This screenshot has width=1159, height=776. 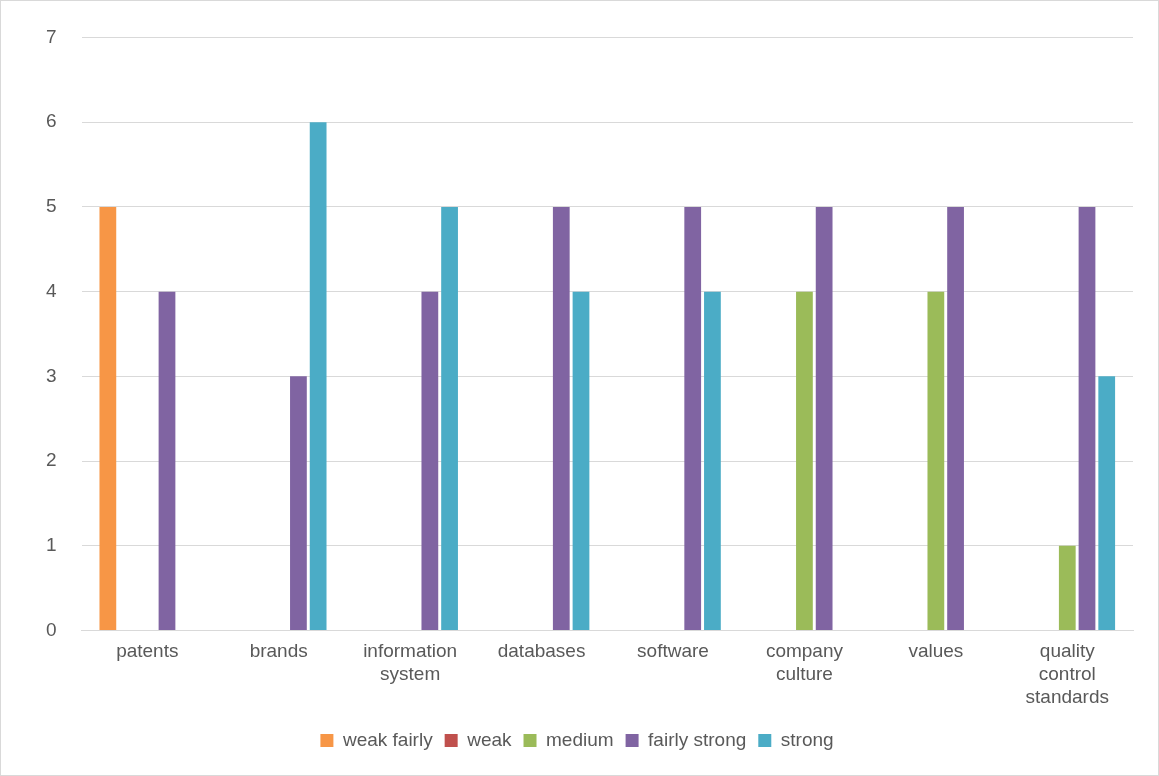 I want to click on y-tick-label: 1, so click(x=51, y=545).